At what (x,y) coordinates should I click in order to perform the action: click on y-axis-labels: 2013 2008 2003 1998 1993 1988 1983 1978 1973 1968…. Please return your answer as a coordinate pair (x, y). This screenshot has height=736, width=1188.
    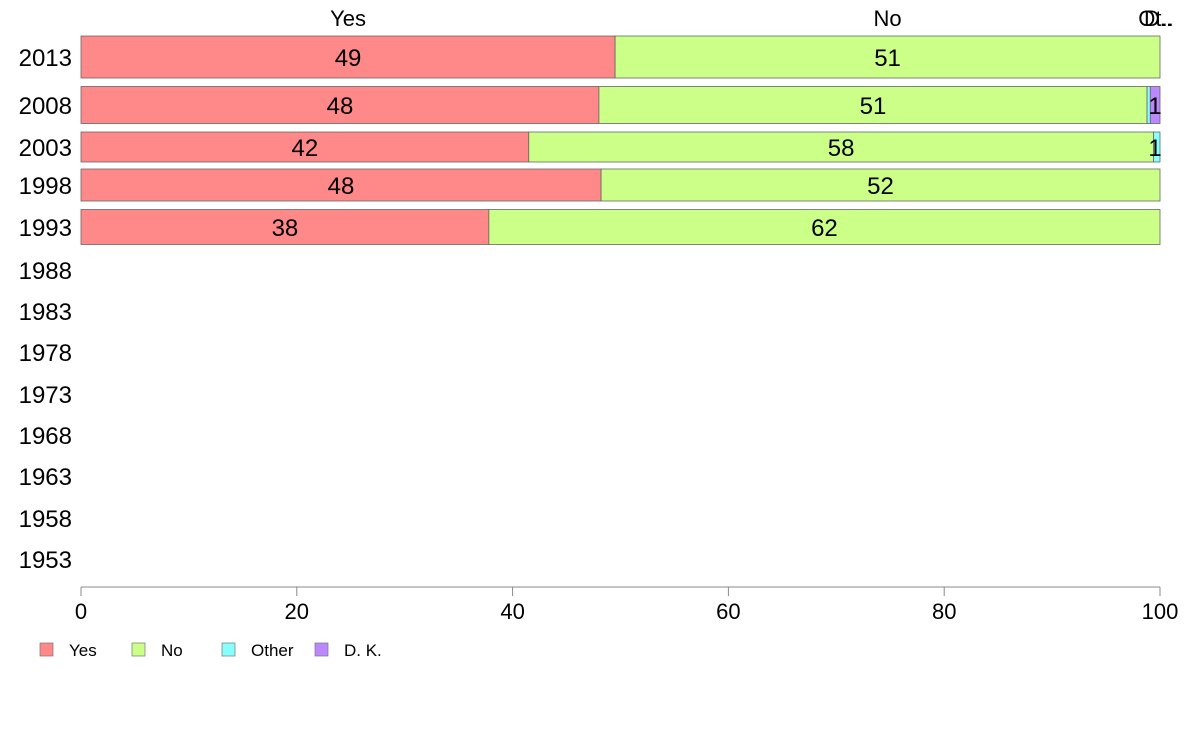
    Looking at the image, I should click on (45, 309).